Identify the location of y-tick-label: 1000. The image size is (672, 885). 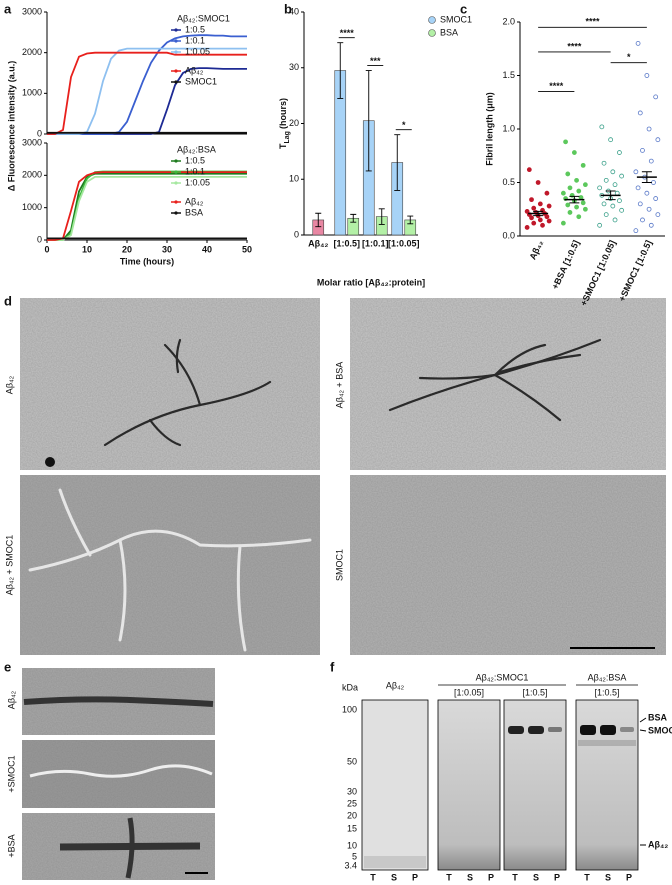
(32, 207).